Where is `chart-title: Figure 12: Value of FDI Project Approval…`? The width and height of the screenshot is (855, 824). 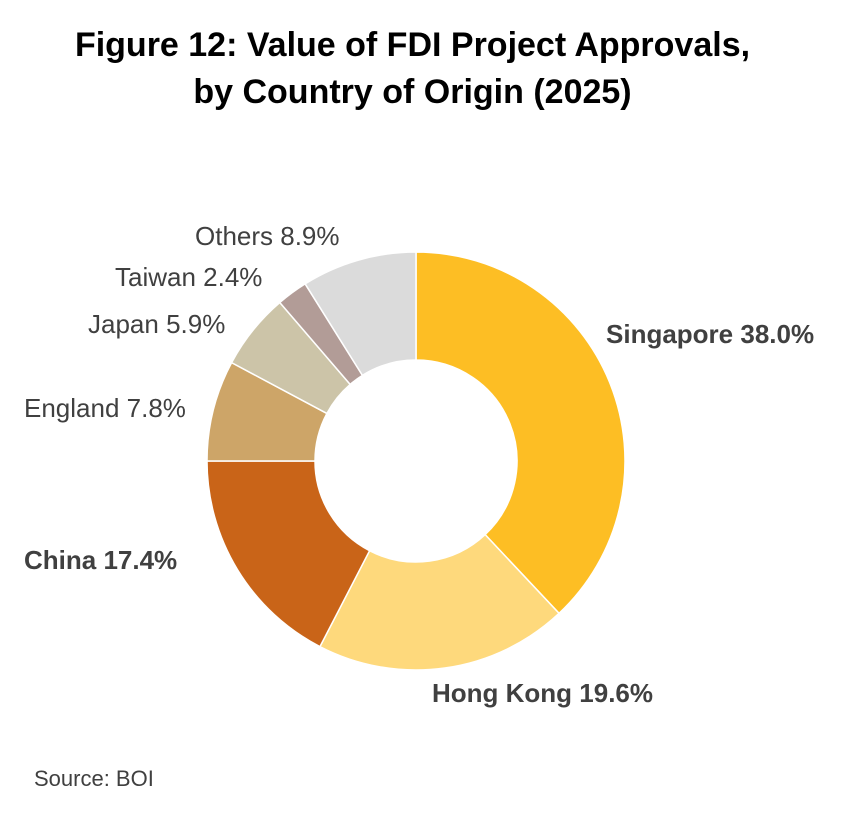 chart-title: Figure 12: Value of FDI Project Approval… is located at coordinates (412, 69).